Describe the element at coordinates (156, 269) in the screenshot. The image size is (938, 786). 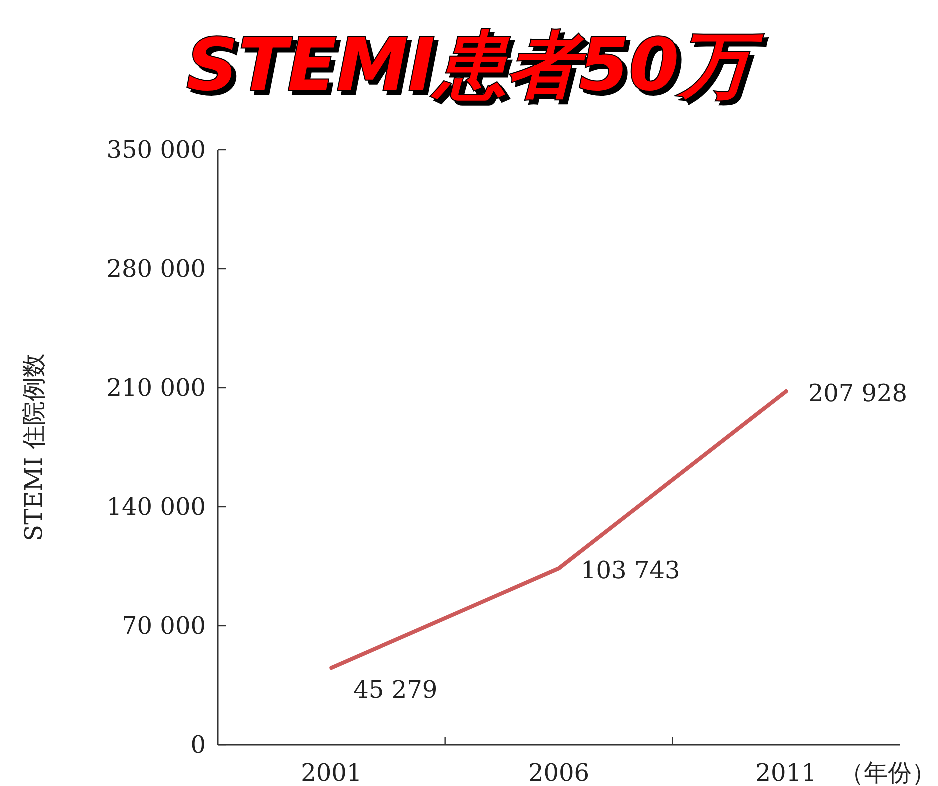
I see `y-tick-label: 280 000` at that location.